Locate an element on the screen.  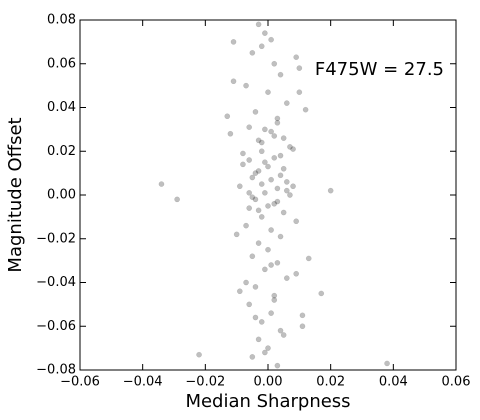
y-tick-label: 0.04 is located at coordinates (61, 107).